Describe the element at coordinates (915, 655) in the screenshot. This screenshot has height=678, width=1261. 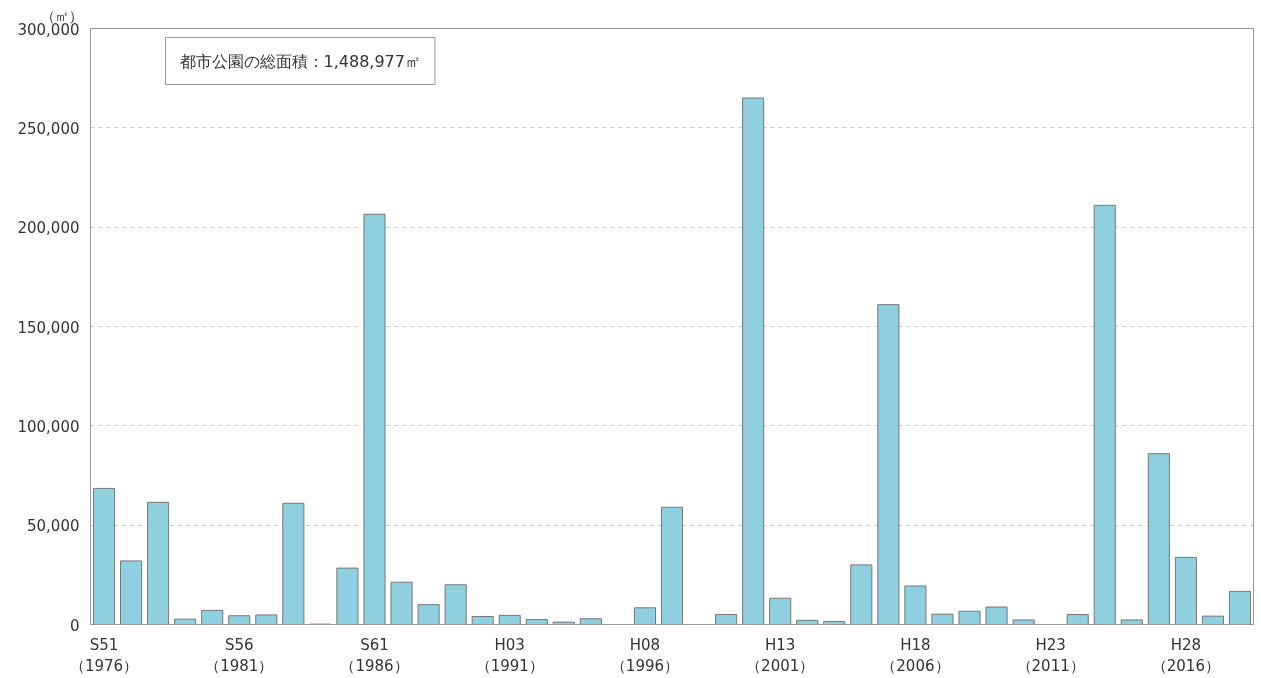
I see `x-tick-label: H18 （2006）` at that location.